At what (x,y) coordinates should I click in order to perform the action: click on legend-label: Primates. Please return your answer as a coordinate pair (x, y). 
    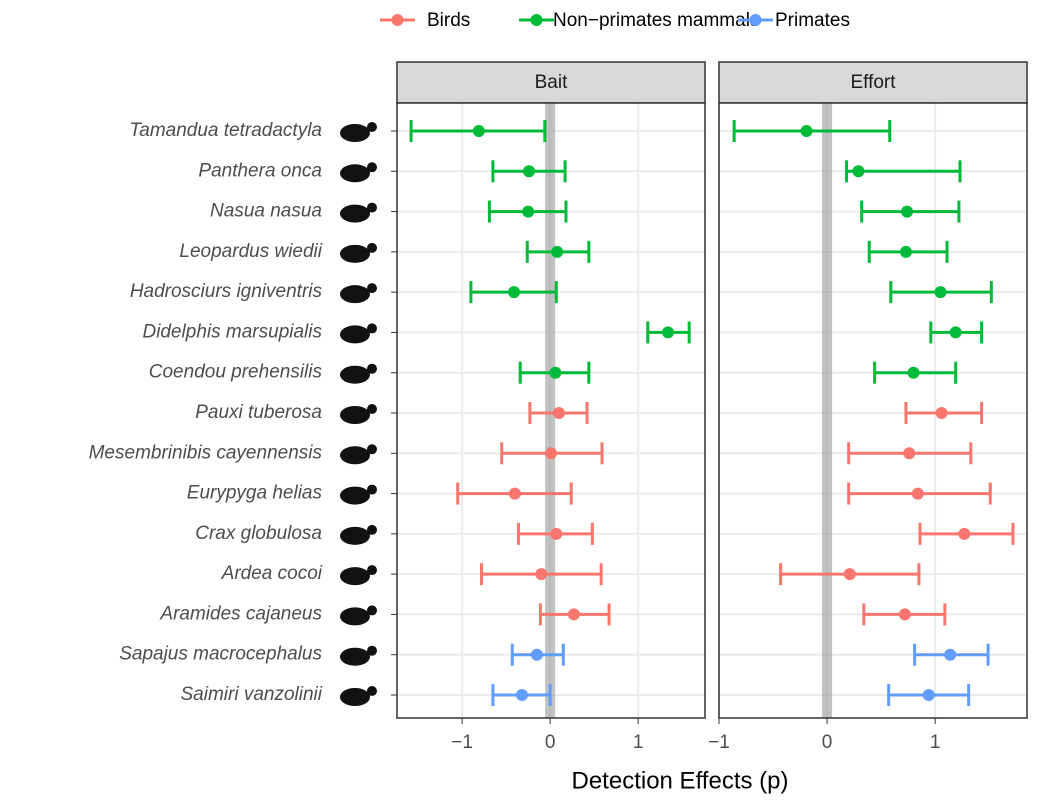
    Looking at the image, I should click on (812, 20).